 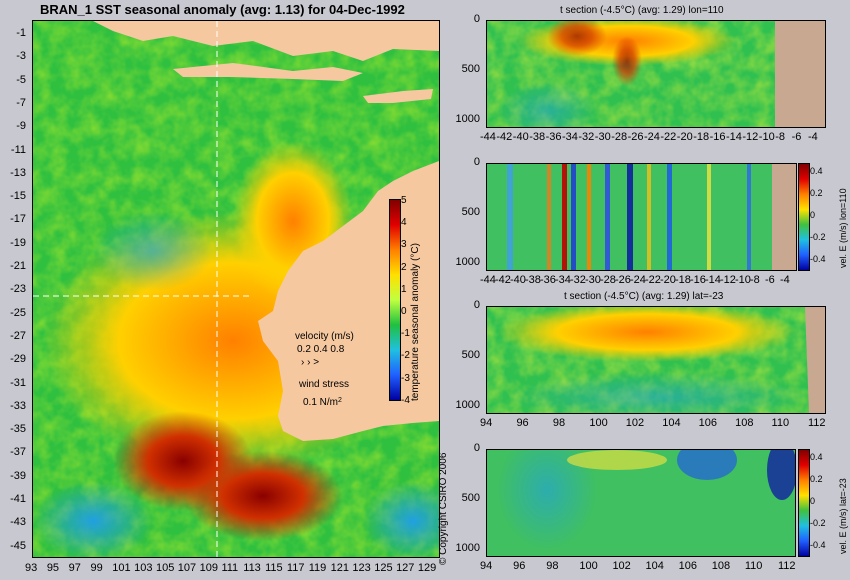 I want to click on lat-tick-label: -5, so click(x=21, y=79).